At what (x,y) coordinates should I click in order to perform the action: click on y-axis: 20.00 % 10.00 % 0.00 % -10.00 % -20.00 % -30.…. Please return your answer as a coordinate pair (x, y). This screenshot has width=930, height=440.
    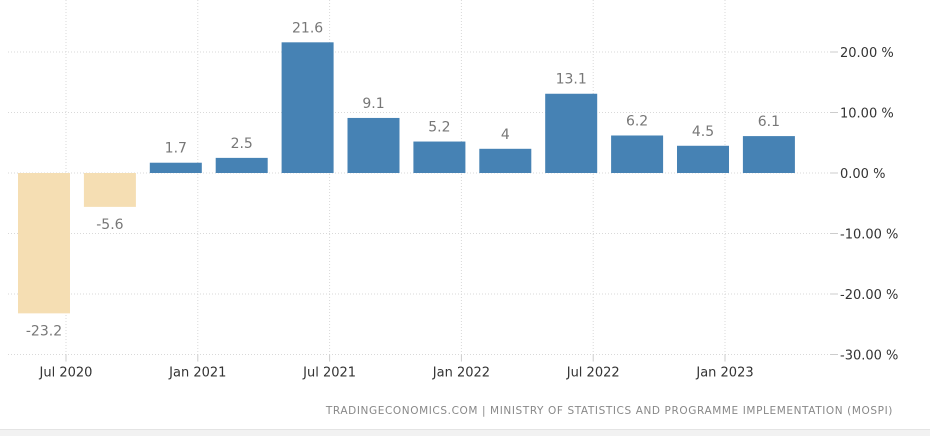
    Looking at the image, I should click on (864, 205).